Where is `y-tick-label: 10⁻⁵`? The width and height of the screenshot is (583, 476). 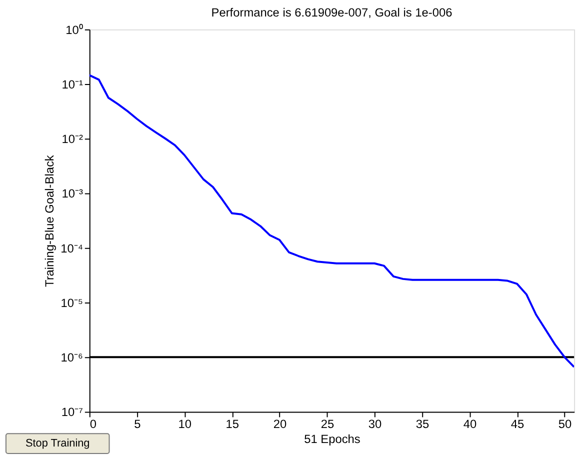
y-tick-label: 10⁻⁵ is located at coordinates (71, 303).